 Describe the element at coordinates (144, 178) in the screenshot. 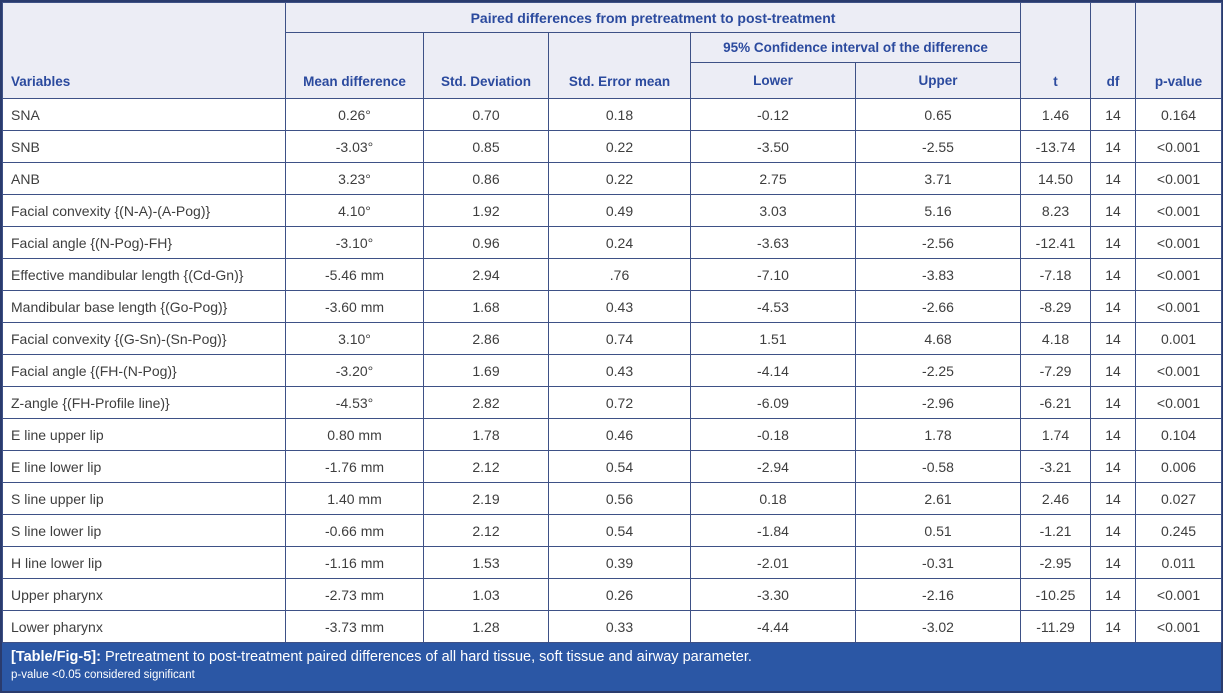

I see `cell-variable: ANB` at that location.